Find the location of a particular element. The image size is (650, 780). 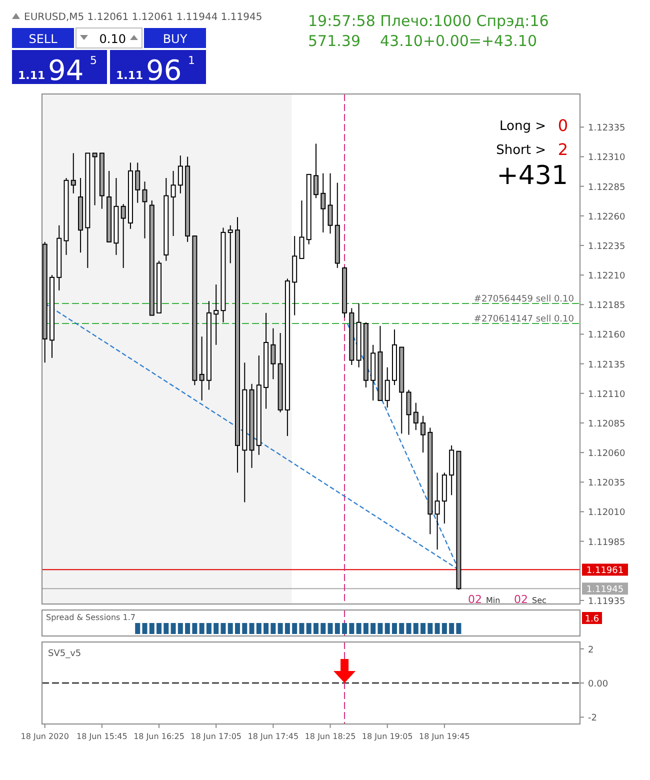

chart-title: EURUSD,M5 1.12061 1.12061 1.11944 1.11945 is located at coordinates (143, 17).